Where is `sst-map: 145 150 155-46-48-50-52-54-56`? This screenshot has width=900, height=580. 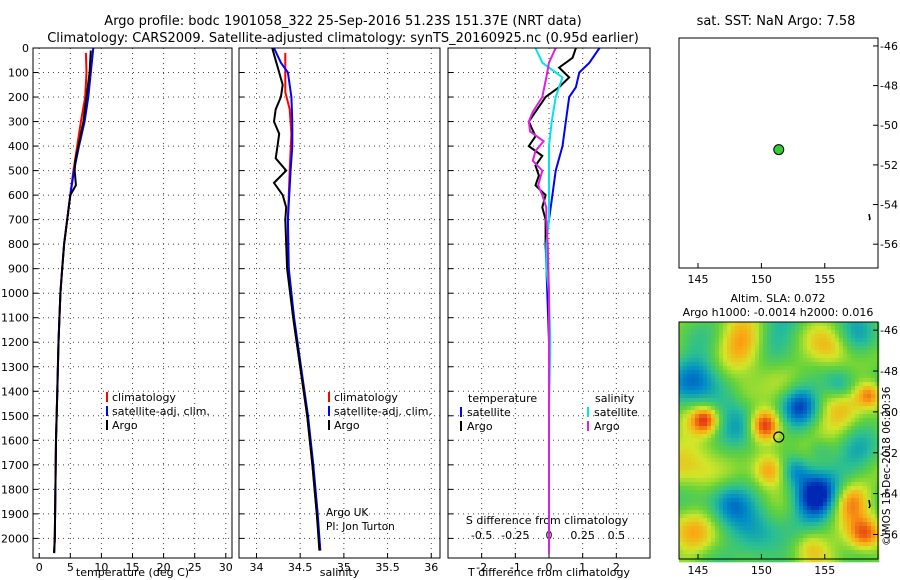
sst-map: 145 150 155-46-48-50-52-54-56 is located at coordinates (788, 161).